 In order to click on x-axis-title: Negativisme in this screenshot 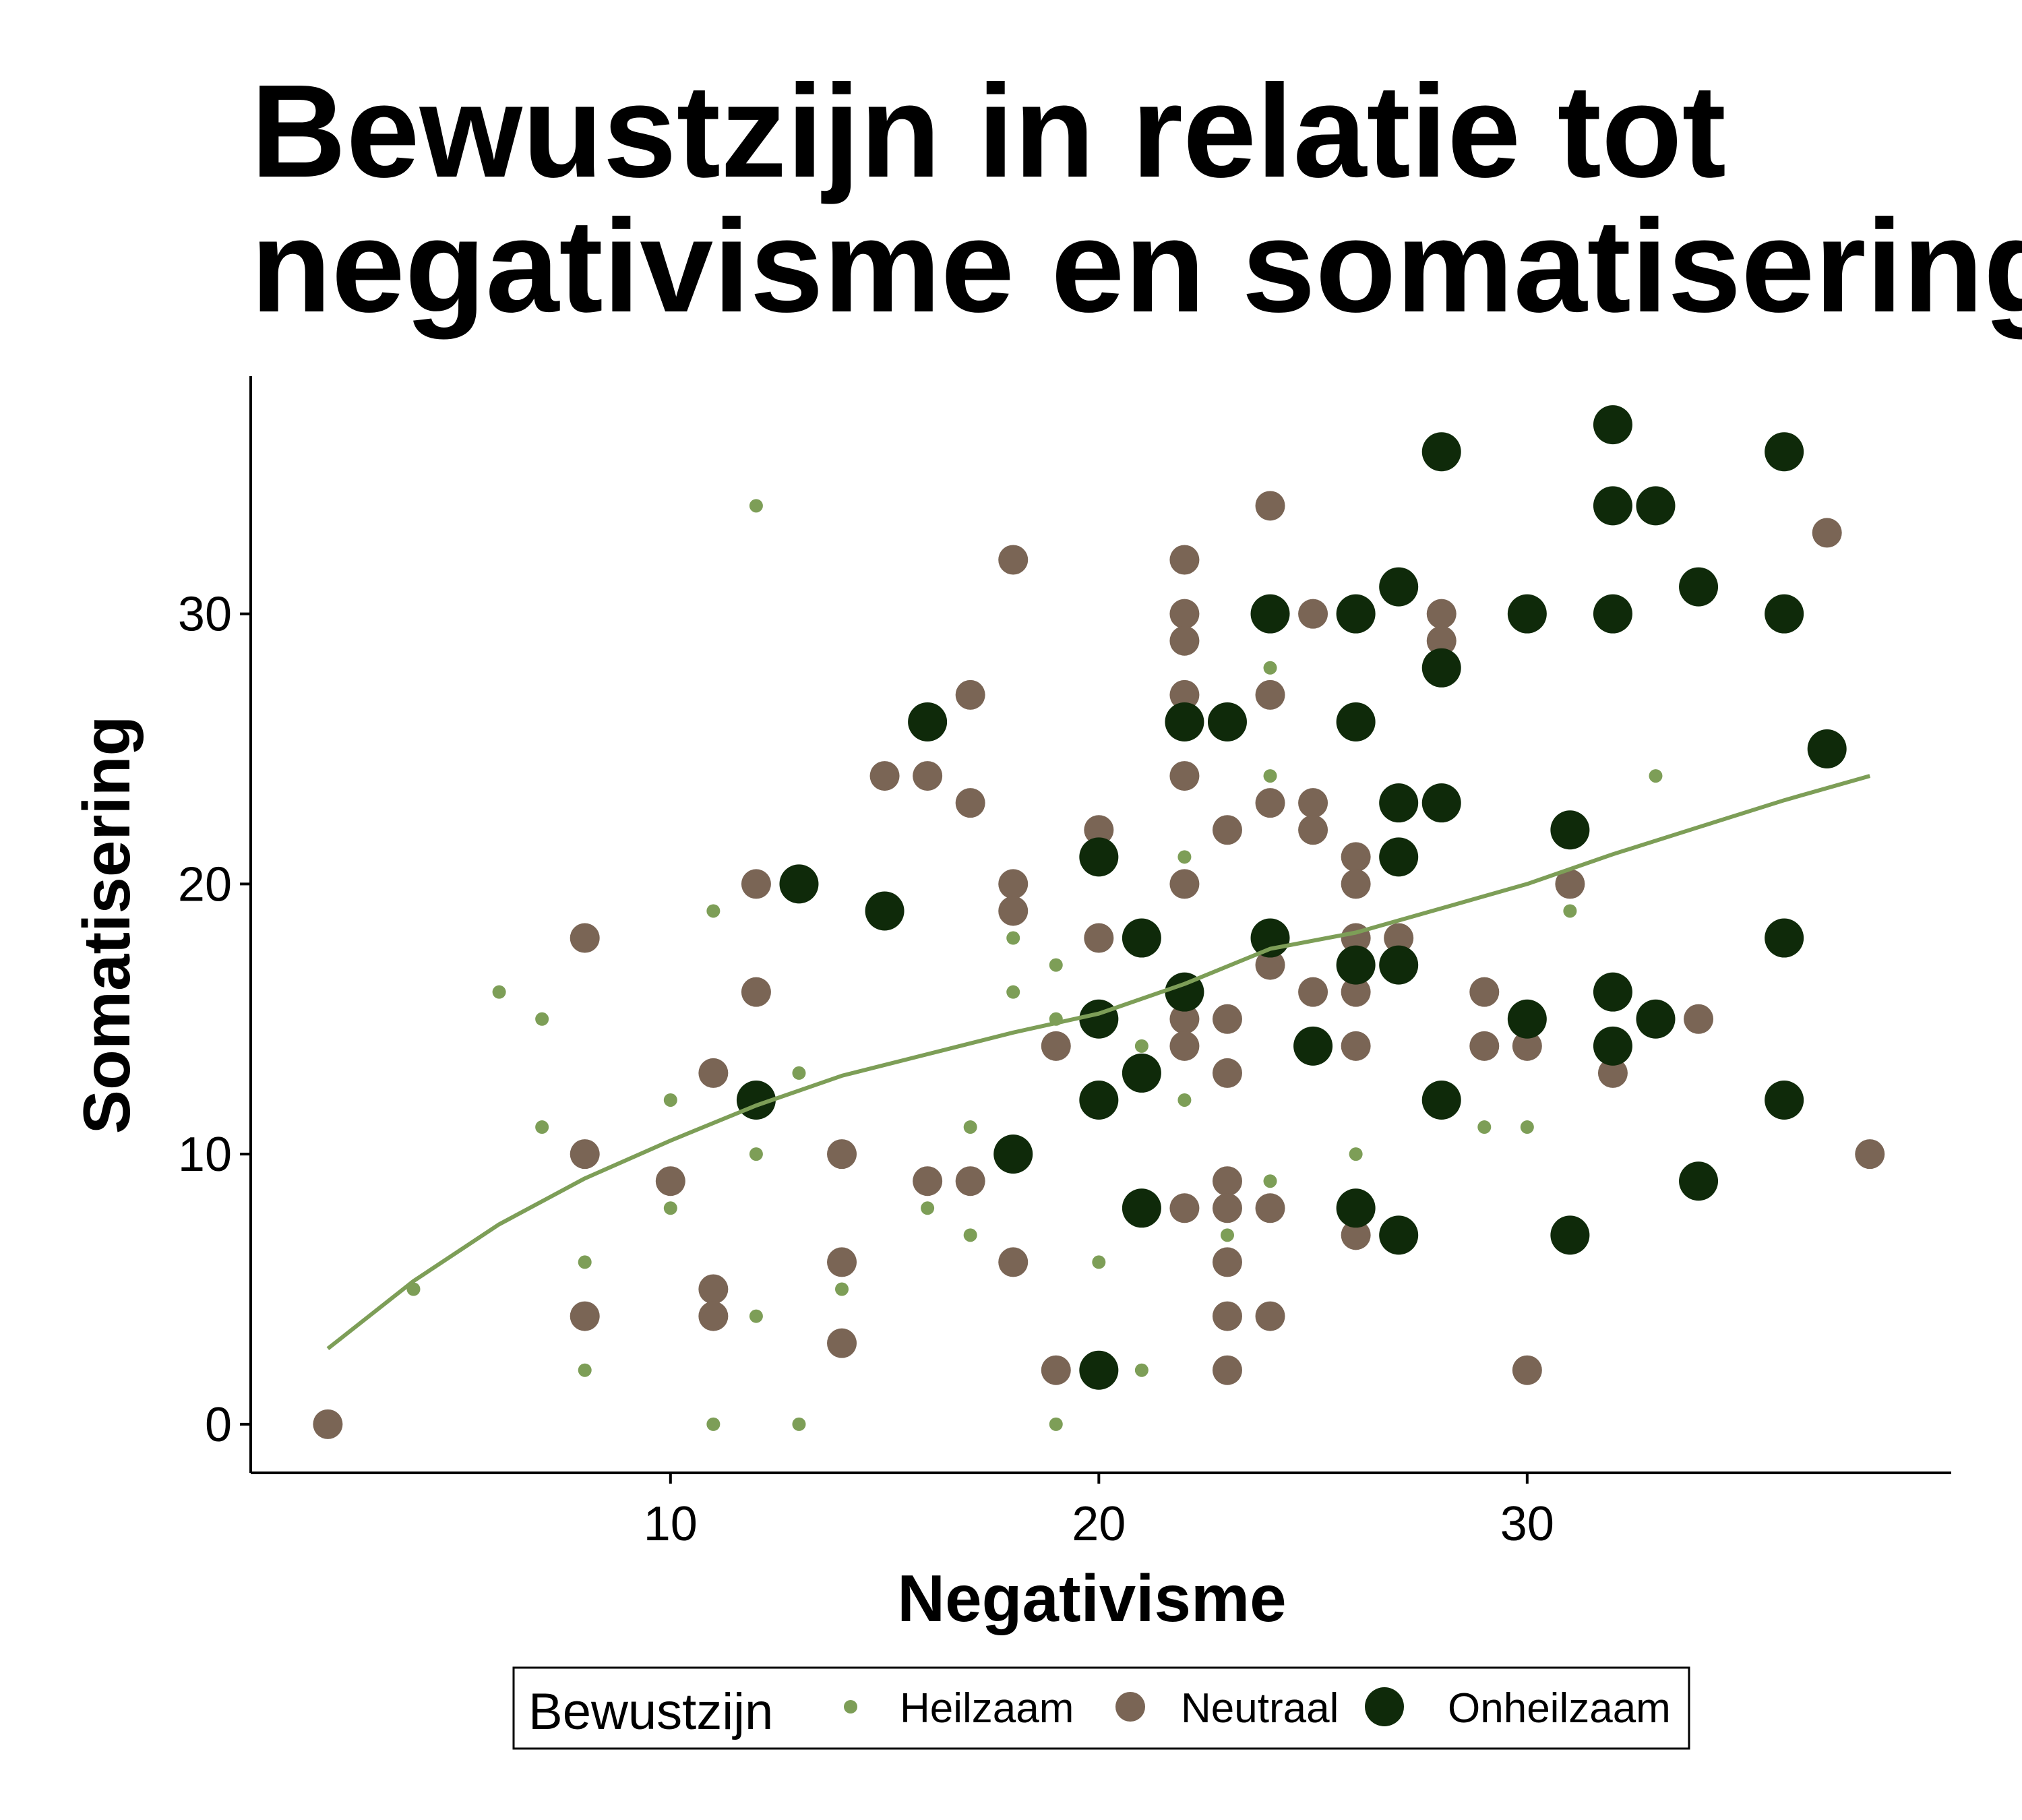, I will do `click(1091, 1598)`.